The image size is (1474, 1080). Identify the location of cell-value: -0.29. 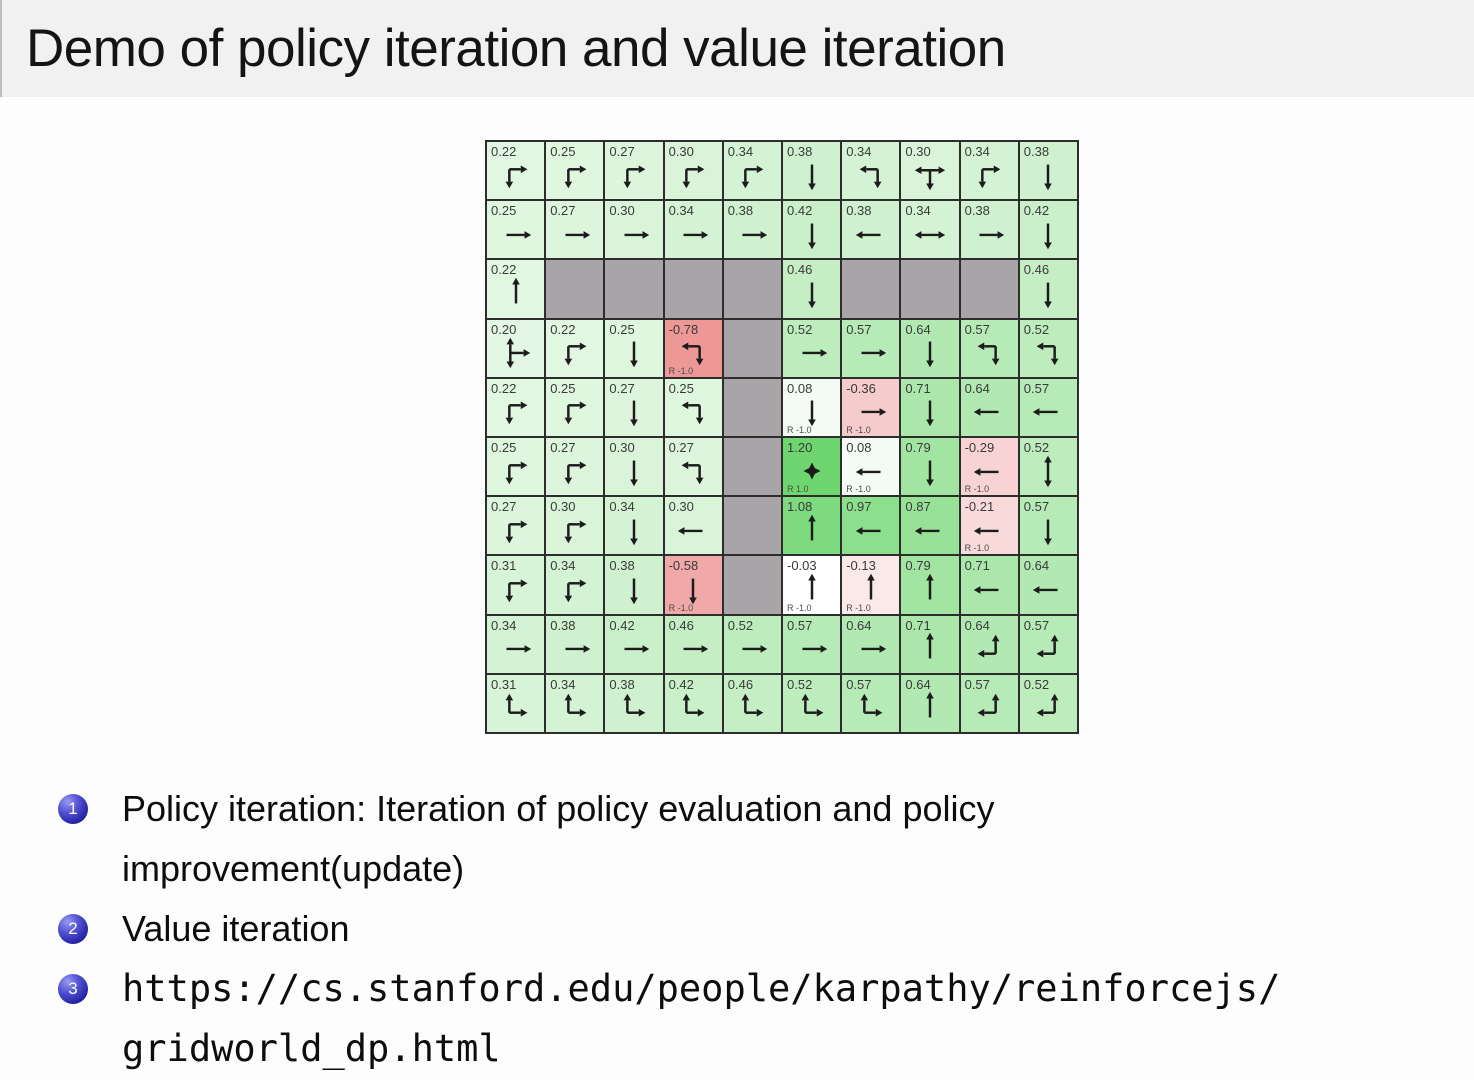
(979, 447).